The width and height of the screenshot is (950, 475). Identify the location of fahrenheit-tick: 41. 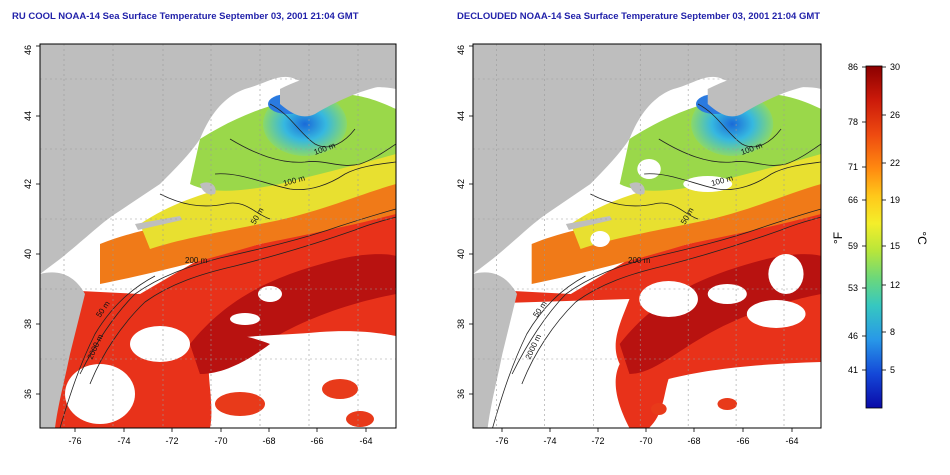
(853, 370).